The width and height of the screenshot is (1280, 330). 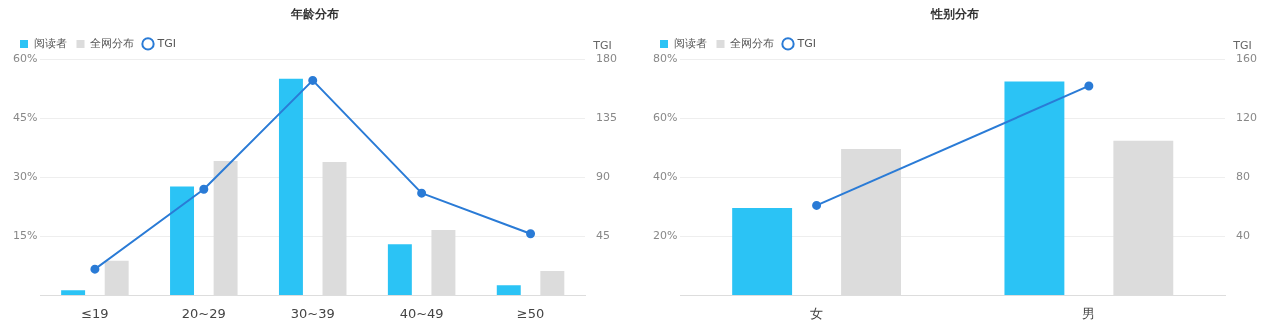 What do you see at coordinates (421, 313) in the screenshot?
I see `x-tick-label: 40~49` at bounding box center [421, 313].